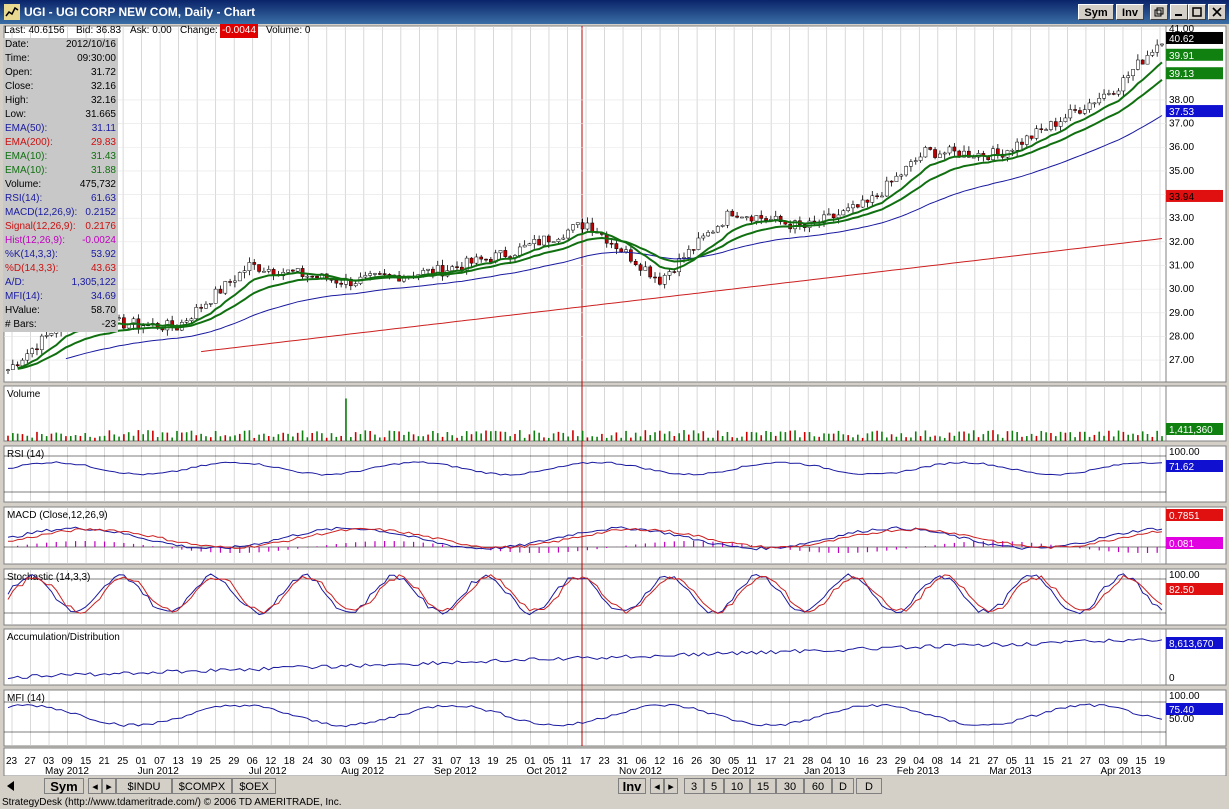 This screenshot has width=1229, height=809. What do you see at coordinates (632, 786) in the screenshot?
I see `tab-inv: Inv` at bounding box center [632, 786].